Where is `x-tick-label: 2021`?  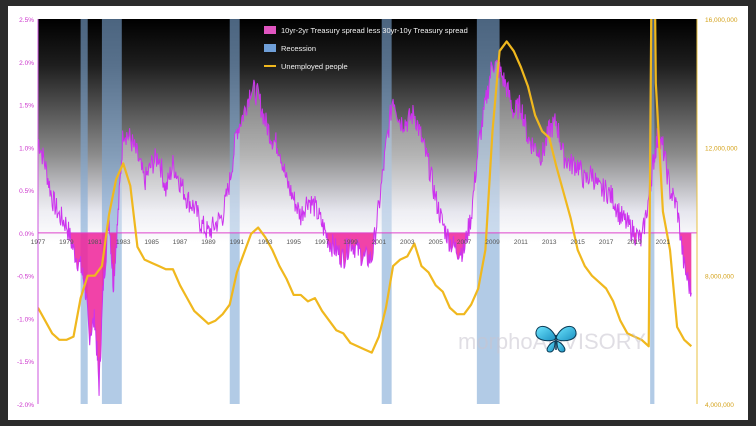
x-tick-label: 2021 is located at coordinates (663, 242).